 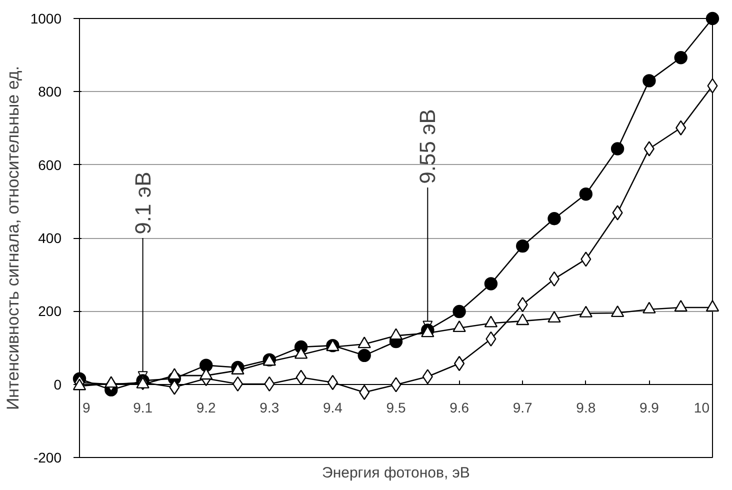 What do you see at coordinates (50, 164) in the screenshot?
I see `y-tick-label: 600` at bounding box center [50, 164].